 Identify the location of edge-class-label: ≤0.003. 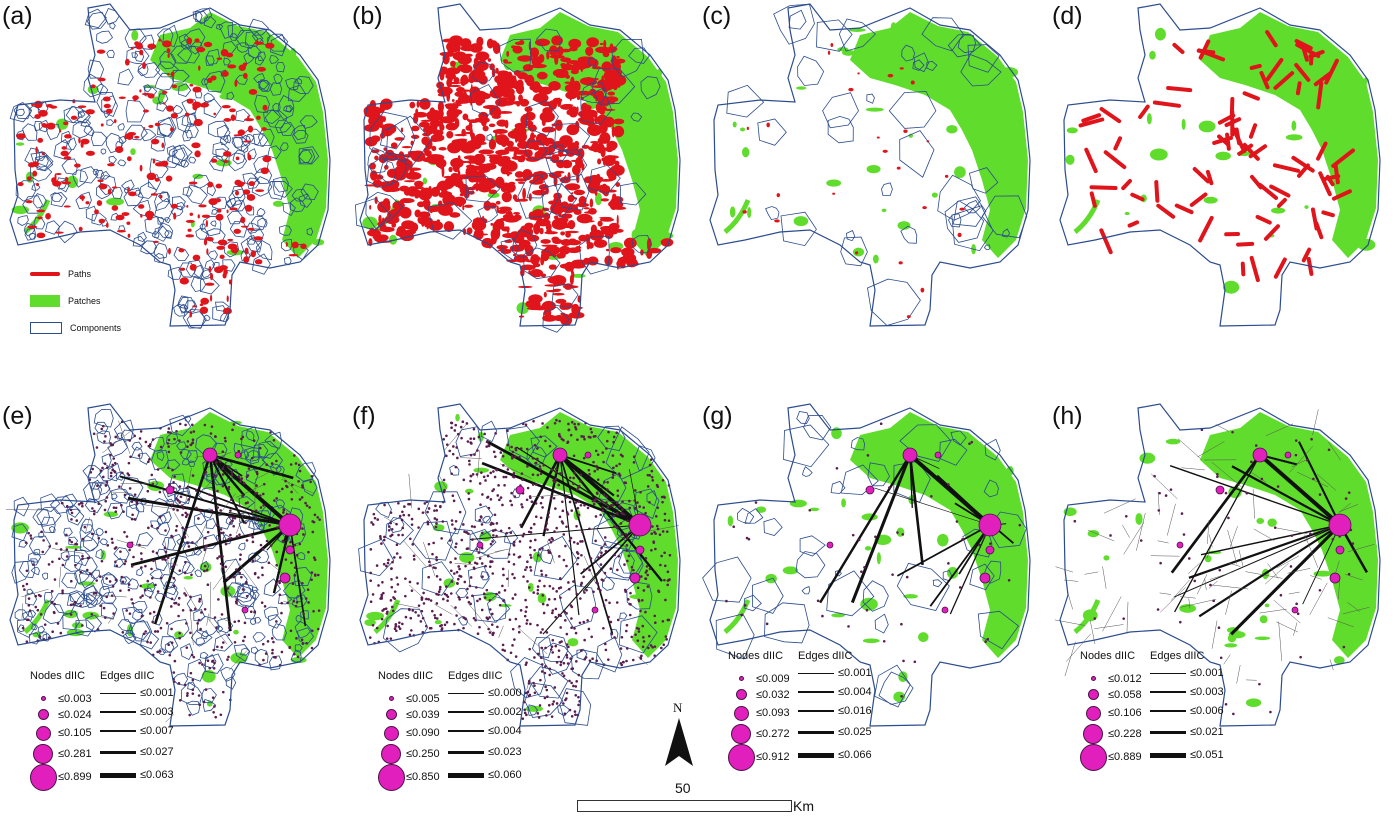
(1207, 692).